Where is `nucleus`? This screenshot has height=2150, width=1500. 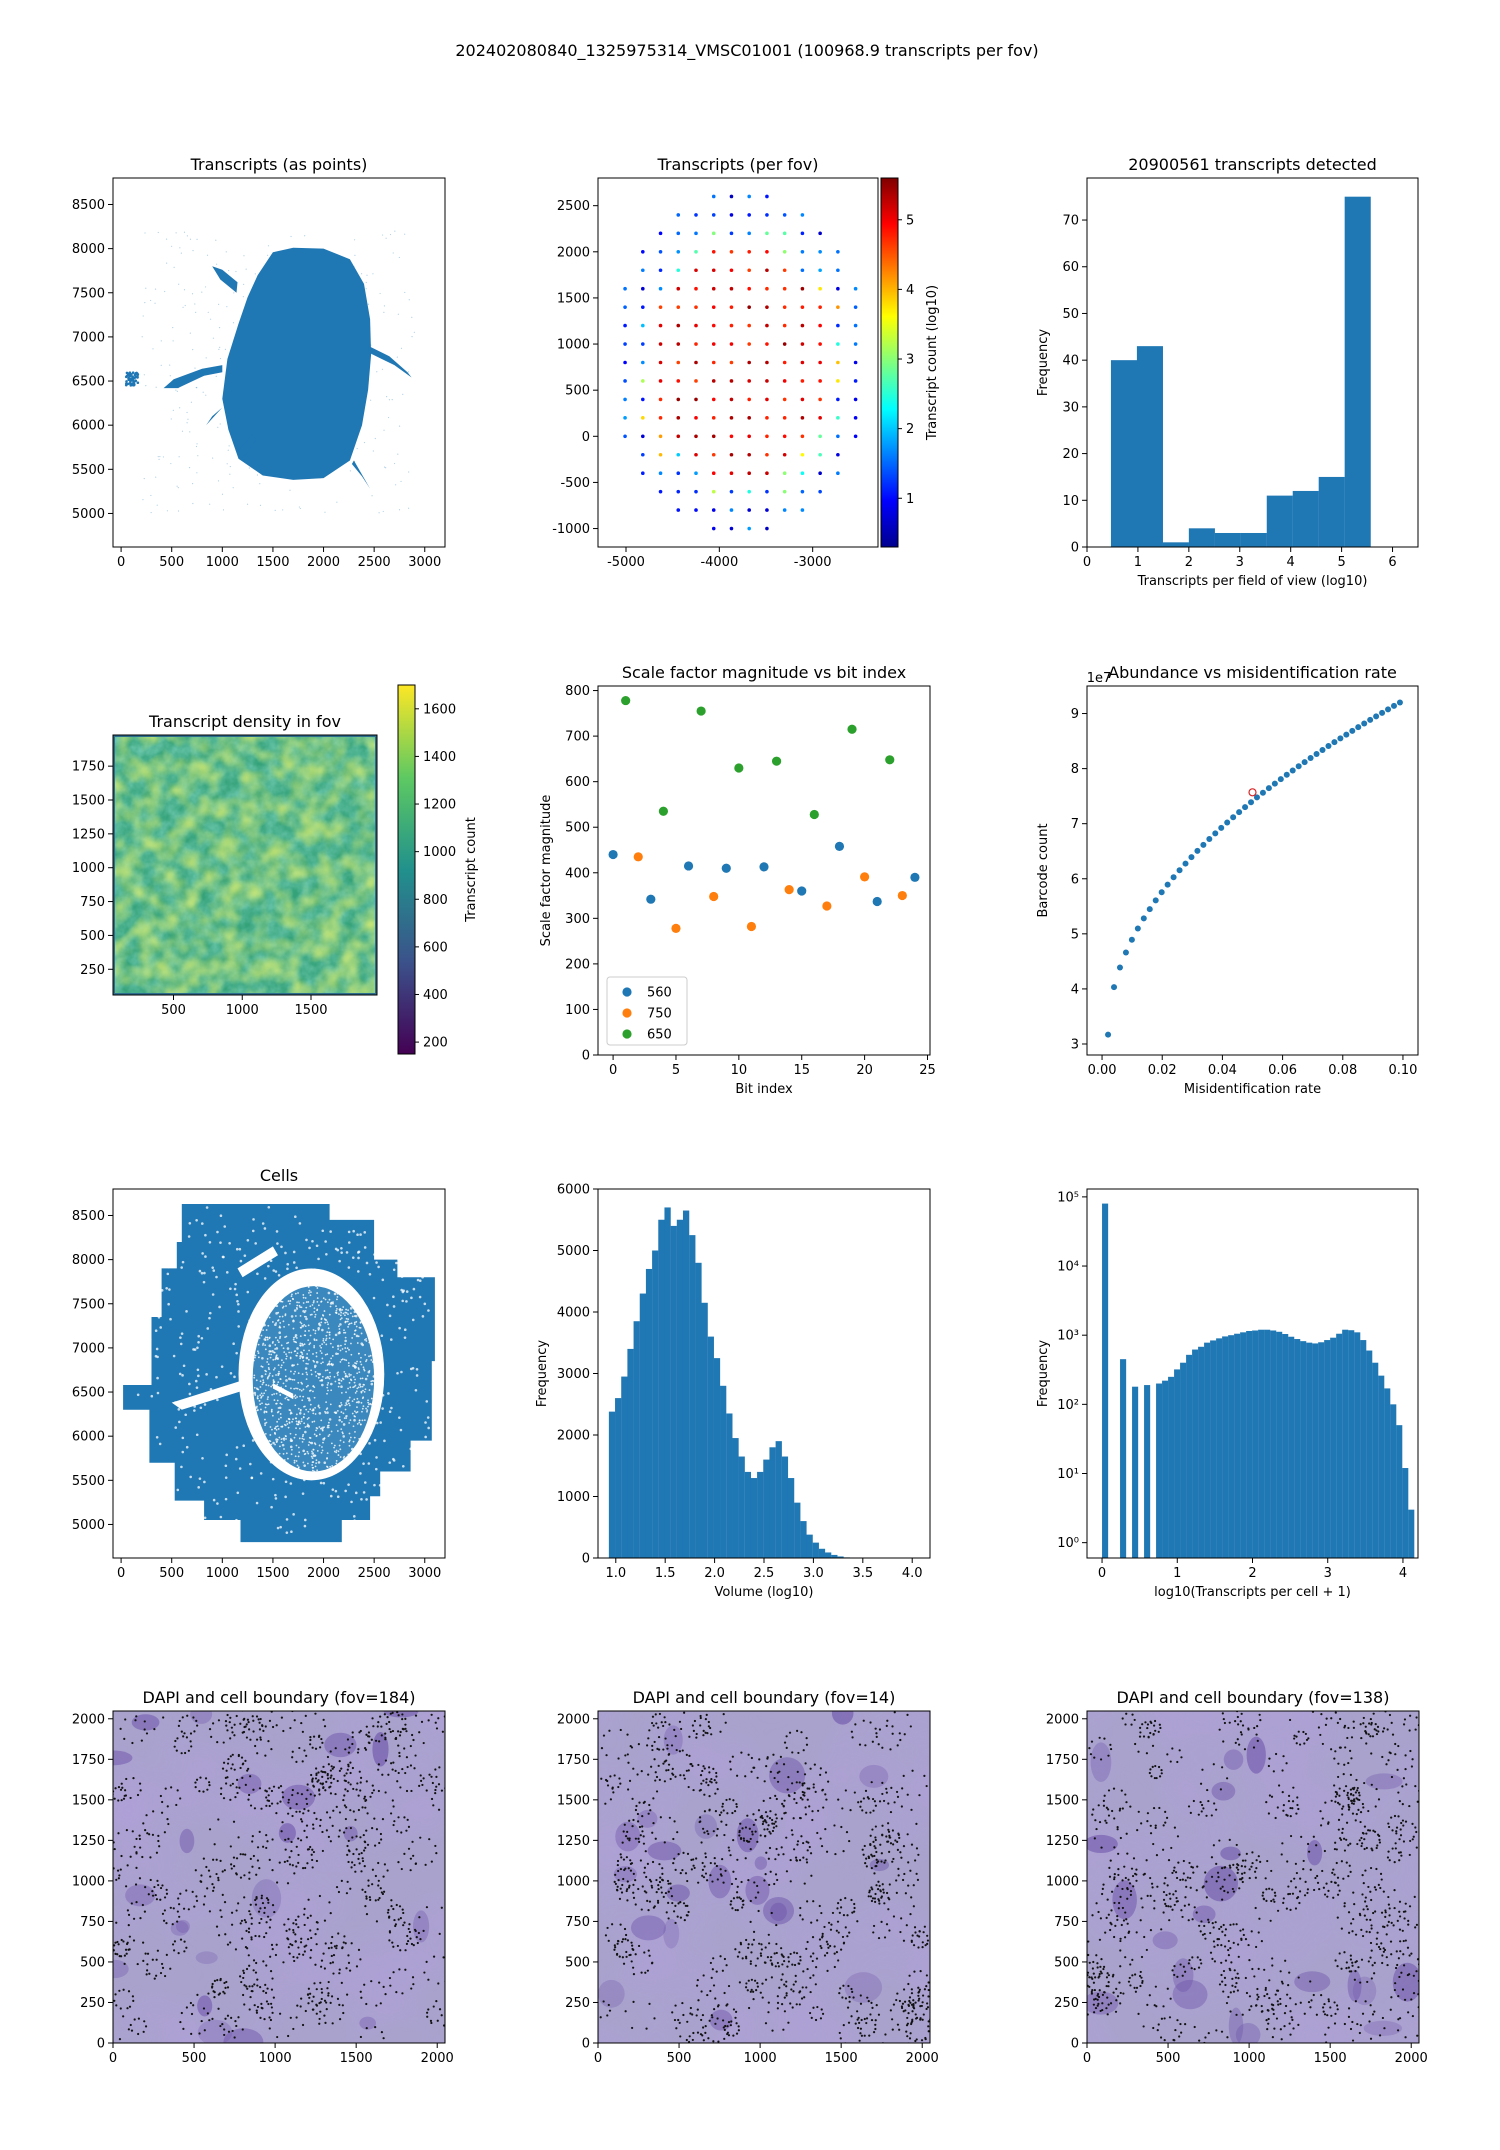
nucleus is located at coordinates (664, 1851).